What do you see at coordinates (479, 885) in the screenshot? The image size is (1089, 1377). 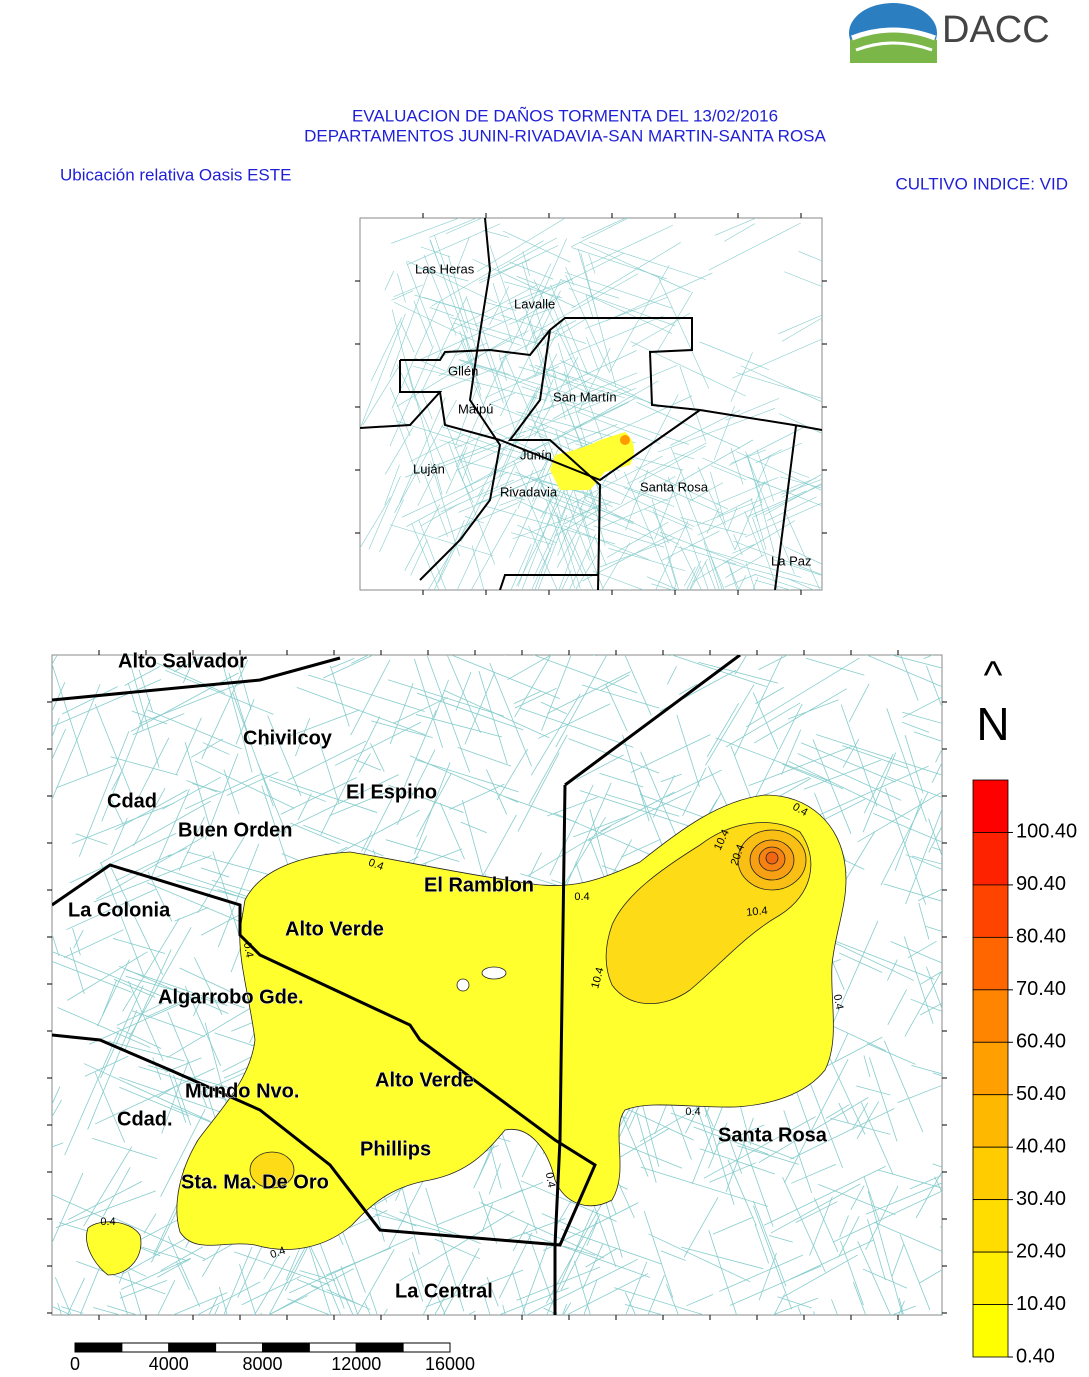 I see `place-label: El Ramblon` at bounding box center [479, 885].